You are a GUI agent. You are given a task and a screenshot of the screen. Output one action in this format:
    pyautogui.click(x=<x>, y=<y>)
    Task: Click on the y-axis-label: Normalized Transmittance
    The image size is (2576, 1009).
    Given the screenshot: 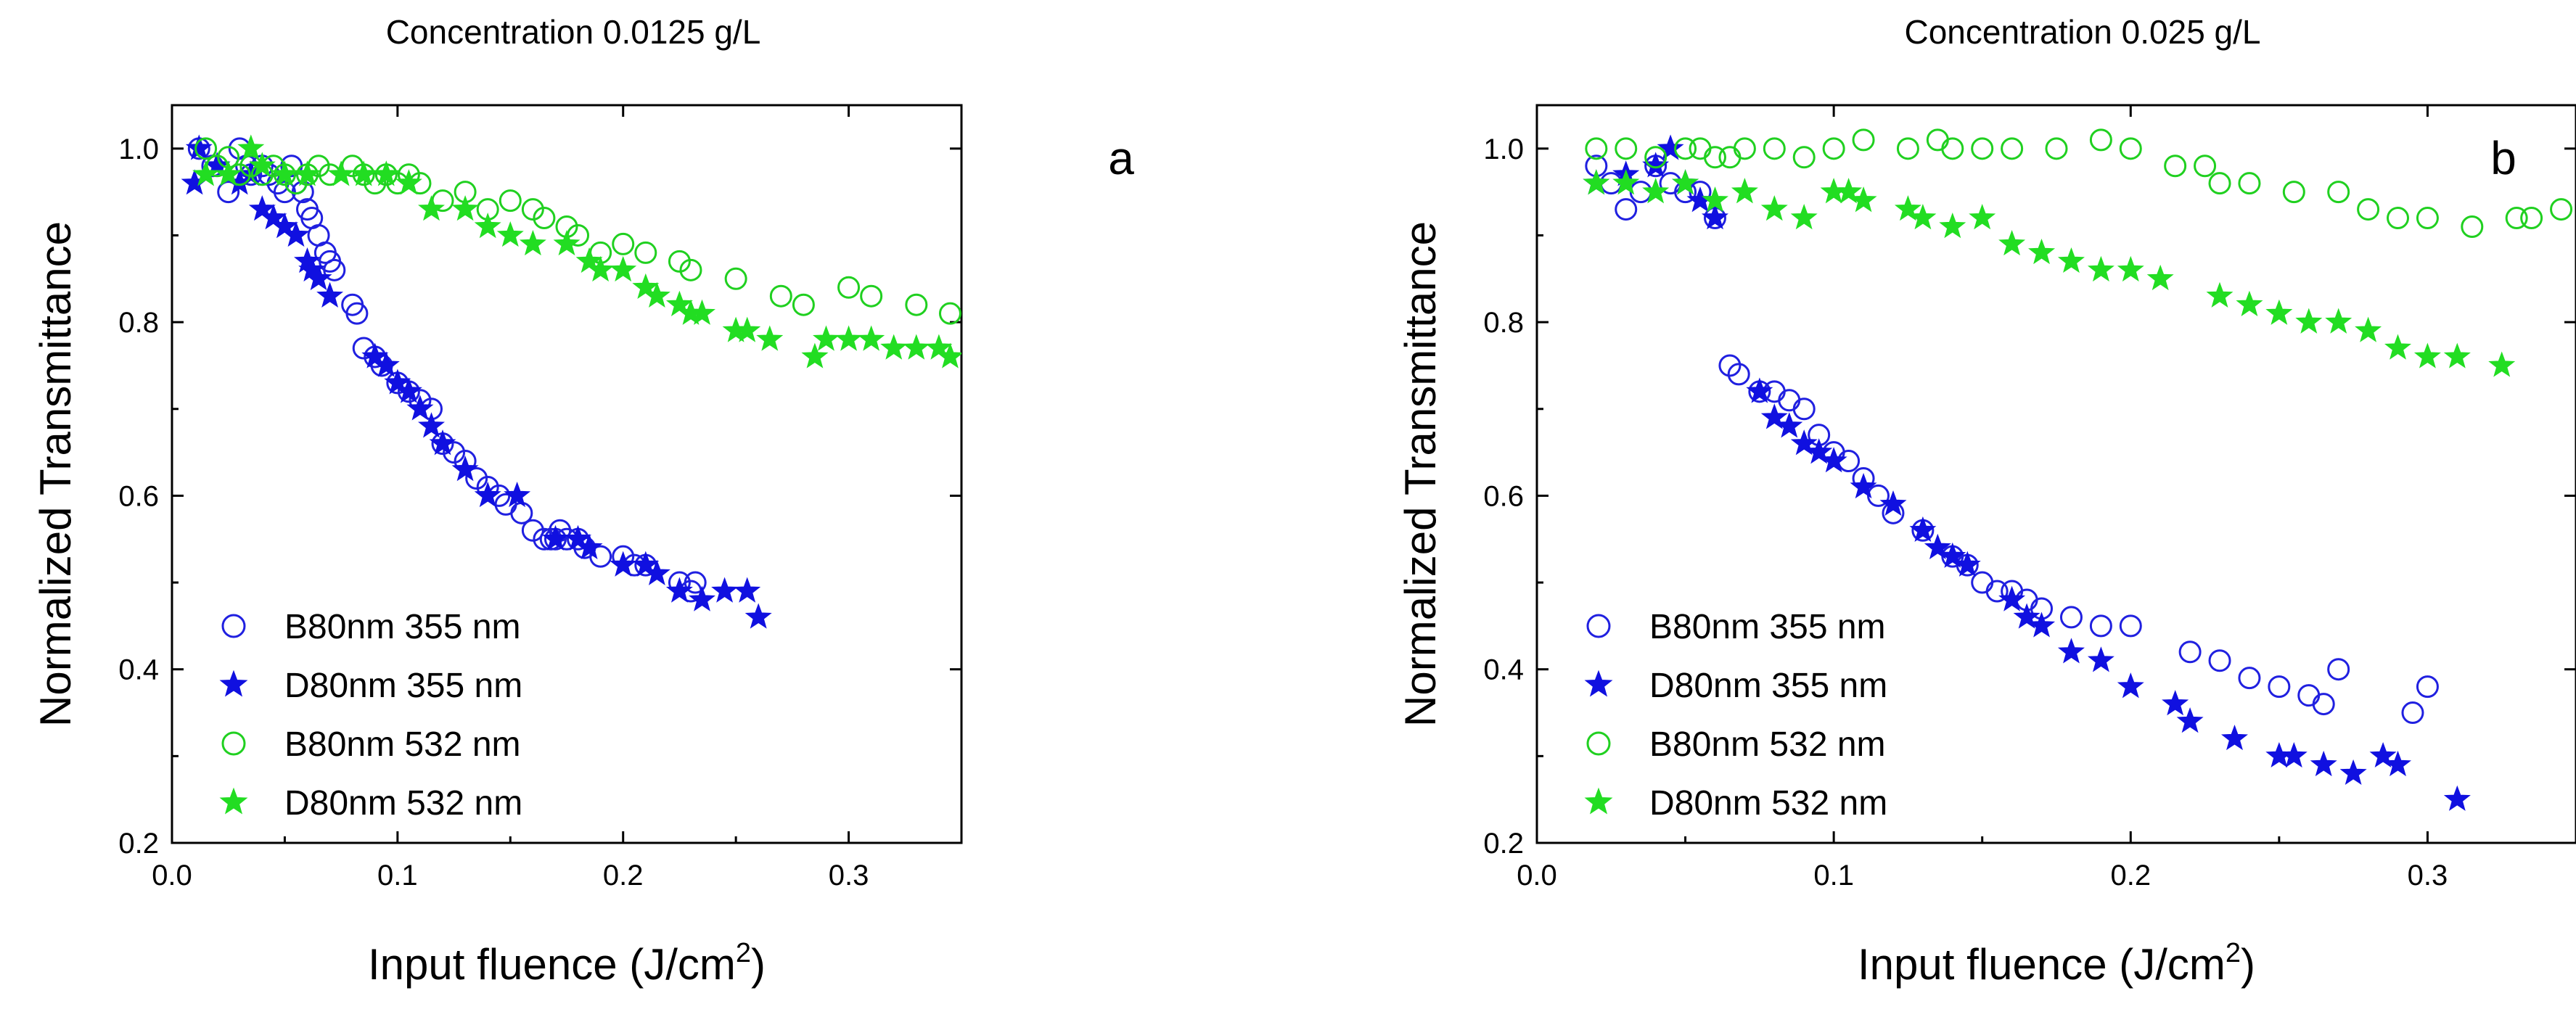 What is the action you would take?
    pyautogui.click(x=55, y=474)
    